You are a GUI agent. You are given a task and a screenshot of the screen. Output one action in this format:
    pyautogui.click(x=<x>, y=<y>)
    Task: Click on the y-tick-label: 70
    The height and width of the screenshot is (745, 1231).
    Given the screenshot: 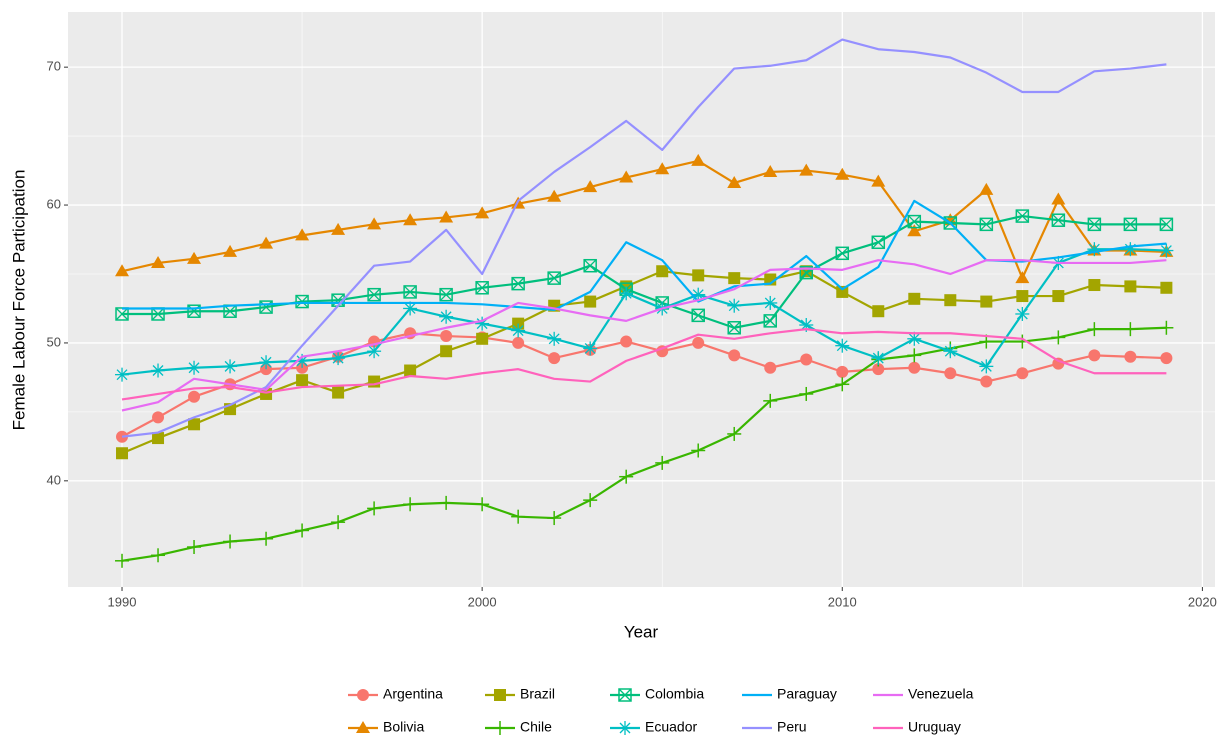 What is the action you would take?
    pyautogui.click(x=54, y=66)
    